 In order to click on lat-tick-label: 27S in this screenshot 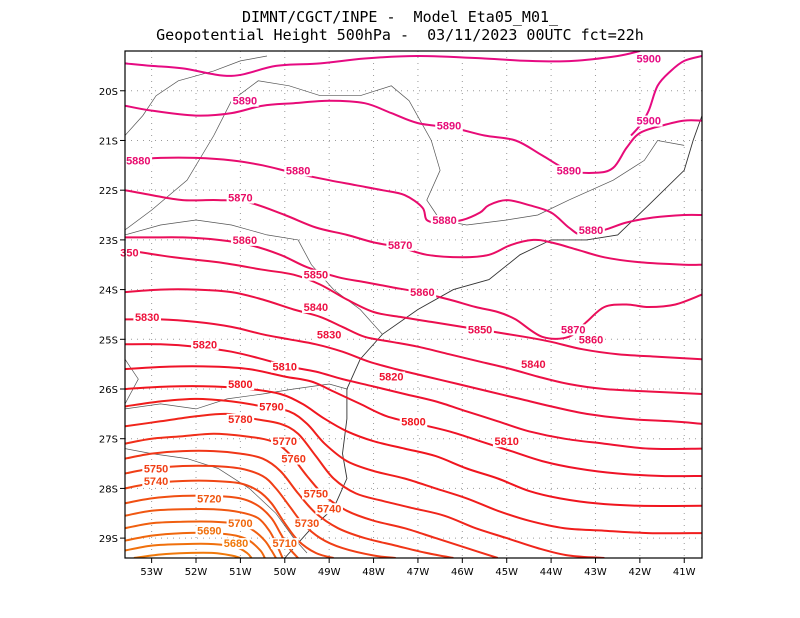, I will do `click(108, 440)`.